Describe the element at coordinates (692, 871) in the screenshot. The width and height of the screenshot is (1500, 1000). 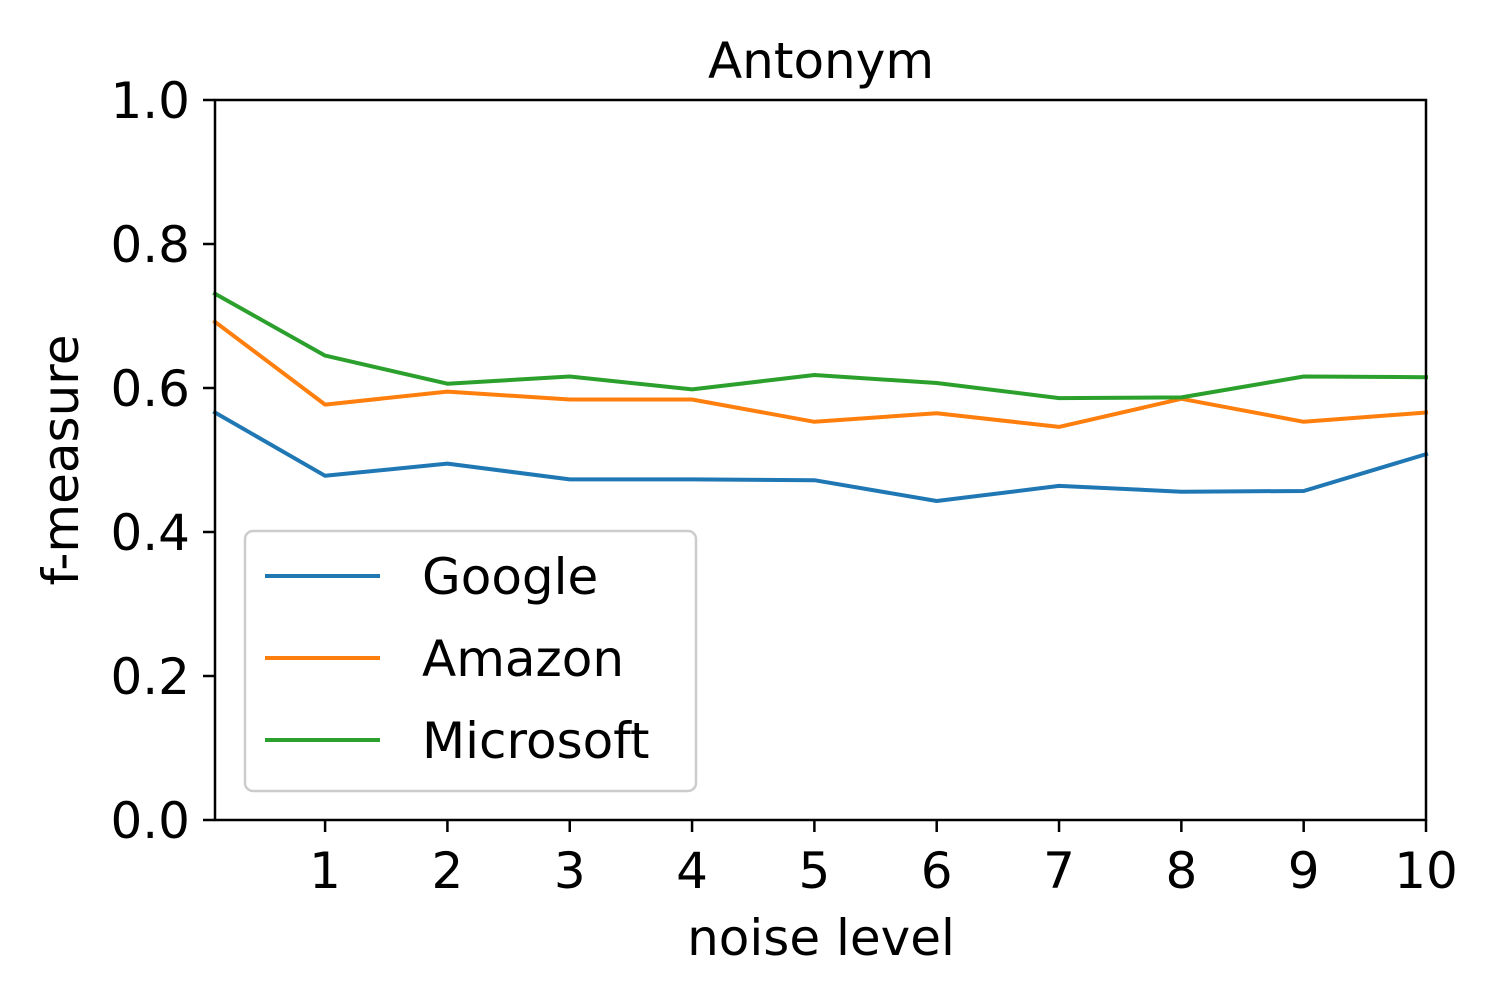
I see `x-tick-label: 4` at that location.